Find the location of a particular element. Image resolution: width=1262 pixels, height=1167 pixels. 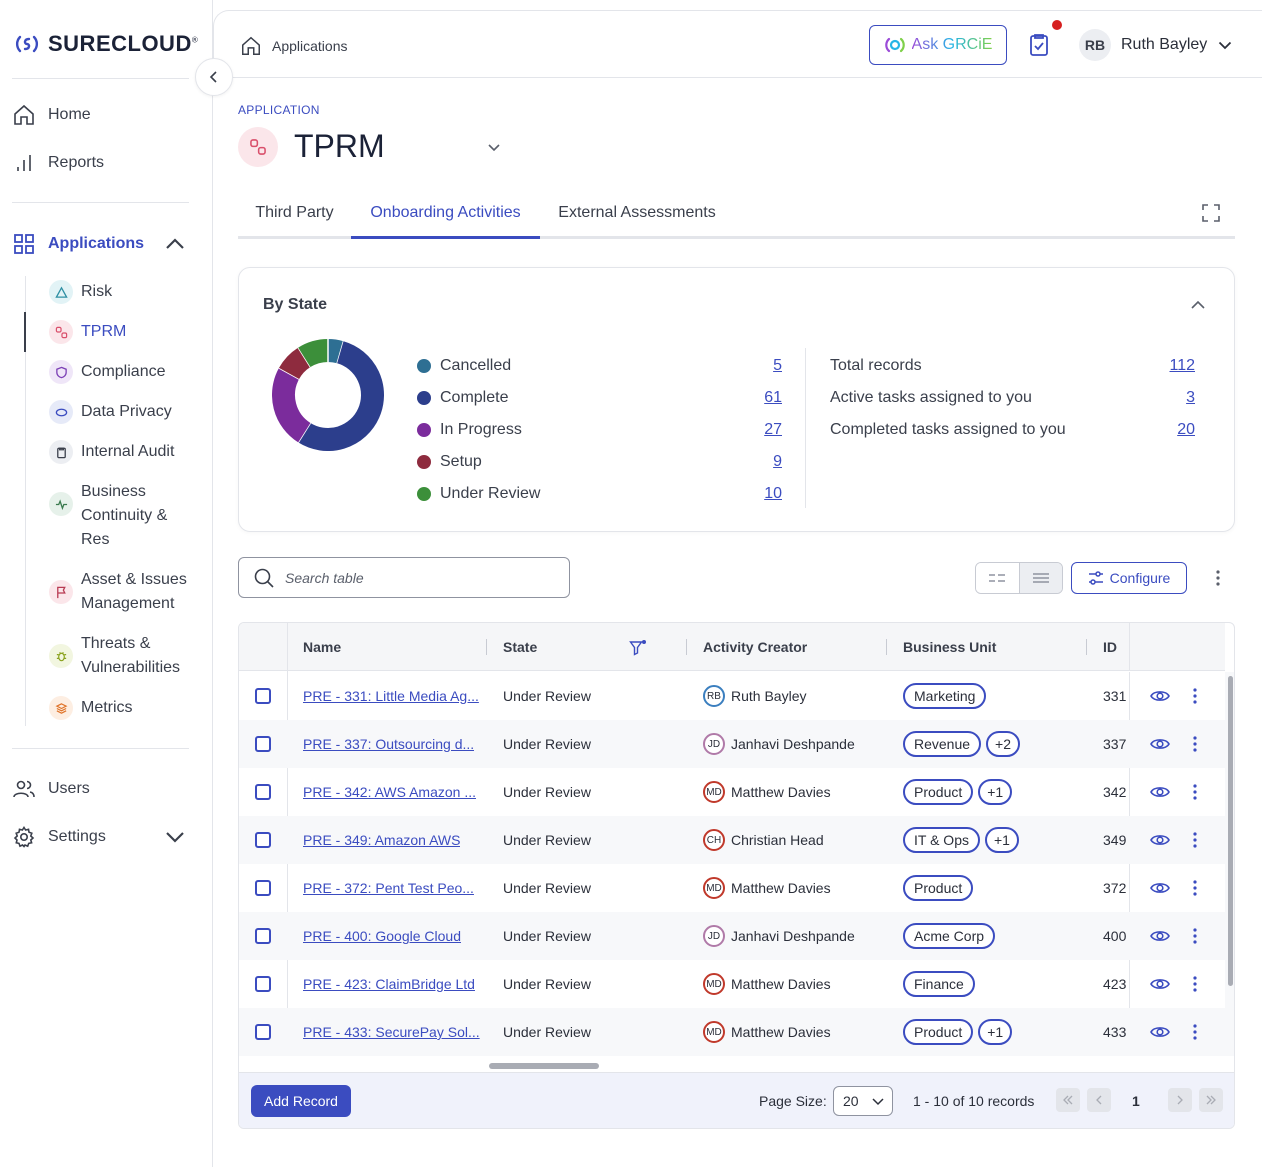

sidebar-item-compliance: Compliance is located at coordinates (107, 372).